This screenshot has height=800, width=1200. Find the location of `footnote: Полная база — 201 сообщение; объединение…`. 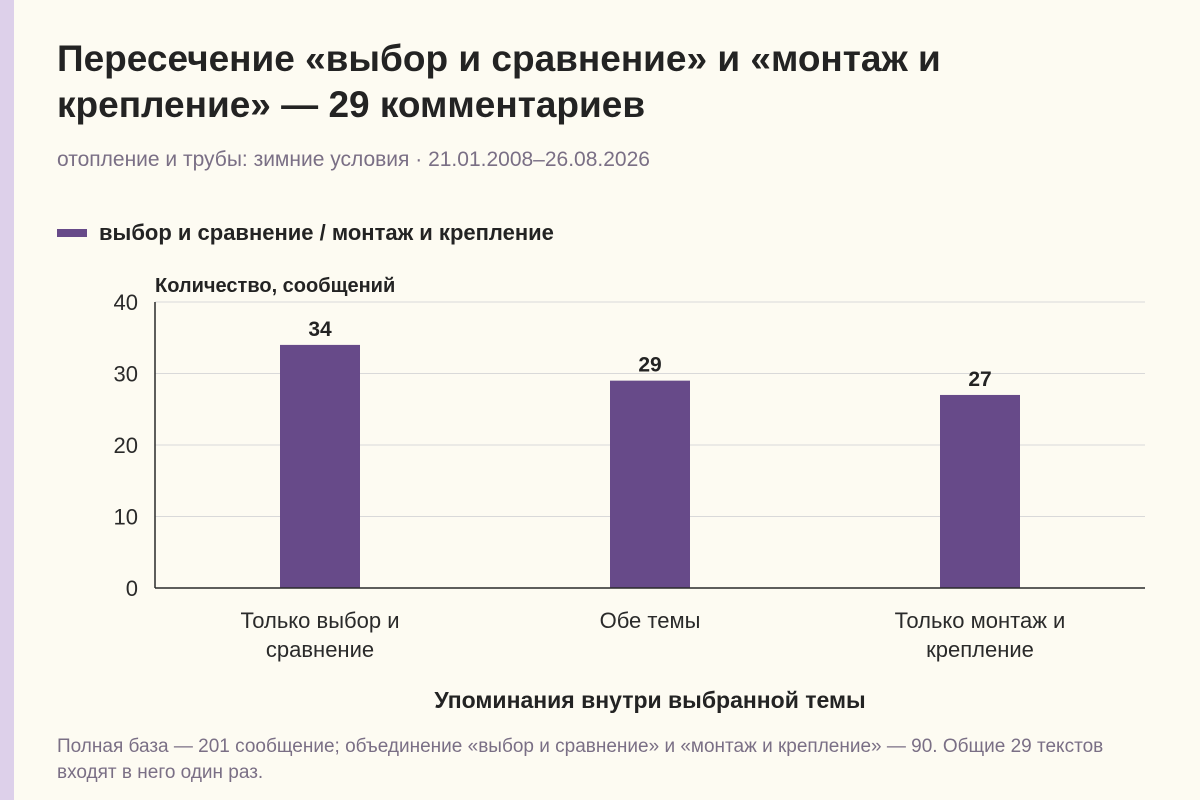

footnote: Полная база — 201 сообщение; объединение… is located at coordinates (580, 759).